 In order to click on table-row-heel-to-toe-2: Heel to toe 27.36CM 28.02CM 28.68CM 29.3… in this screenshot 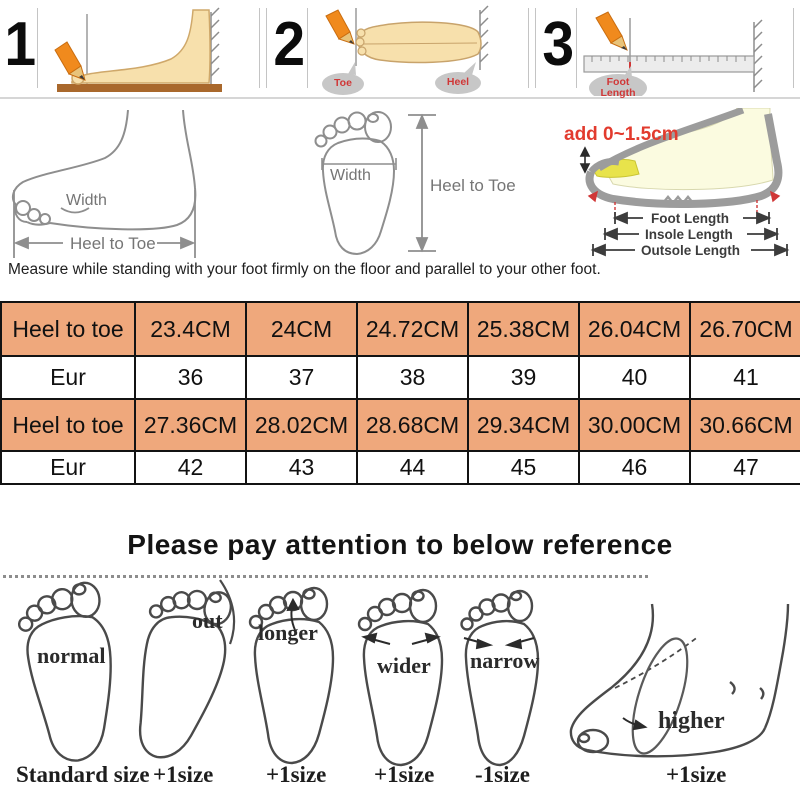, I will do `click(400, 425)`.